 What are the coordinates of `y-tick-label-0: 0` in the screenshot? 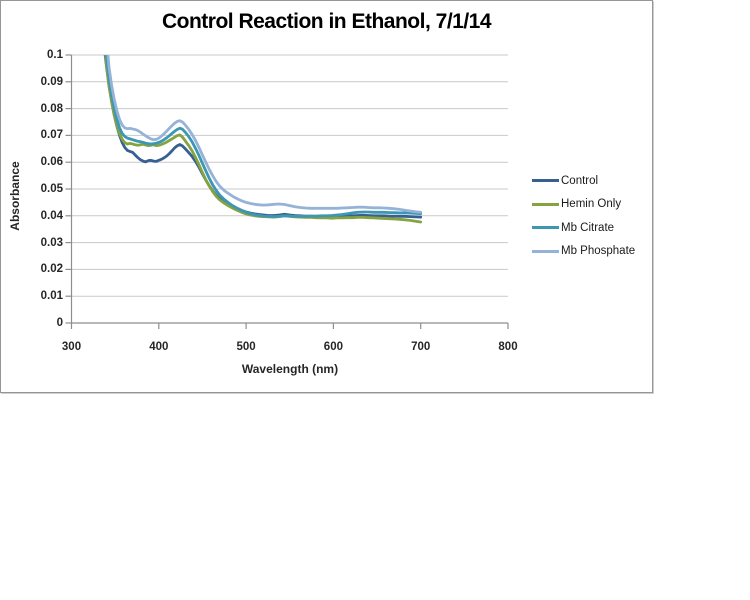 It's located at (59, 323).